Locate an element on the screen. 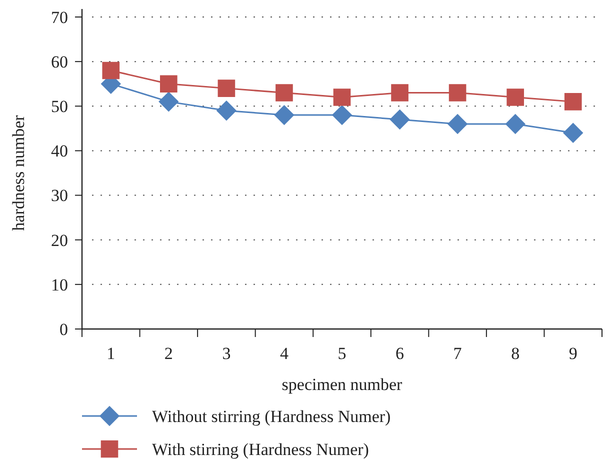  y-tick-label: 40 is located at coordinates (59, 151).